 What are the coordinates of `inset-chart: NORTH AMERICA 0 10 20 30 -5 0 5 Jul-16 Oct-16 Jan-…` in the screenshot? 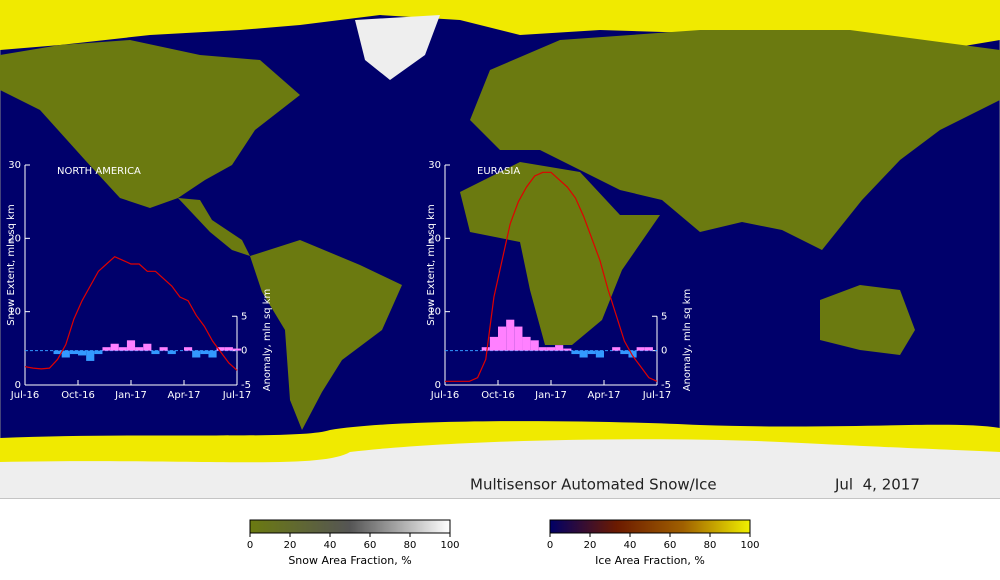 It's located at (139, 280).